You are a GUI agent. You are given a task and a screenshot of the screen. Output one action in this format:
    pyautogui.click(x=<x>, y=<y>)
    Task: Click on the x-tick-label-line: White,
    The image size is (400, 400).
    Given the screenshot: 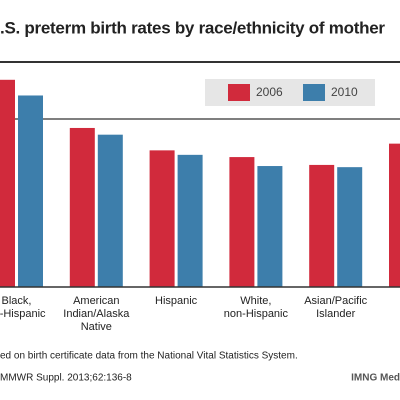 What is the action you would take?
    pyautogui.click(x=255, y=301)
    